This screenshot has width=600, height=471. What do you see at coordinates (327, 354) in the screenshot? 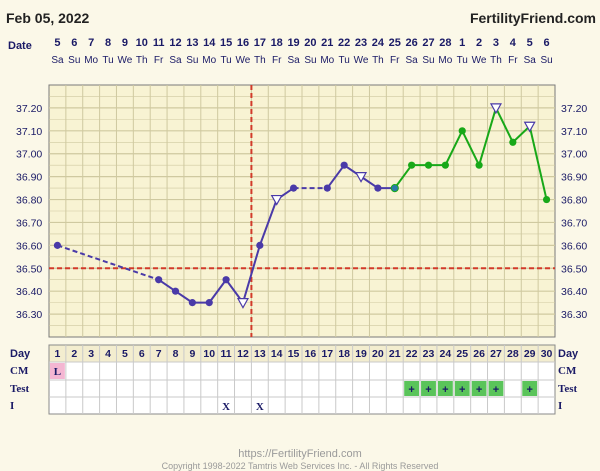
I see `day-number: 17` at bounding box center [327, 354].